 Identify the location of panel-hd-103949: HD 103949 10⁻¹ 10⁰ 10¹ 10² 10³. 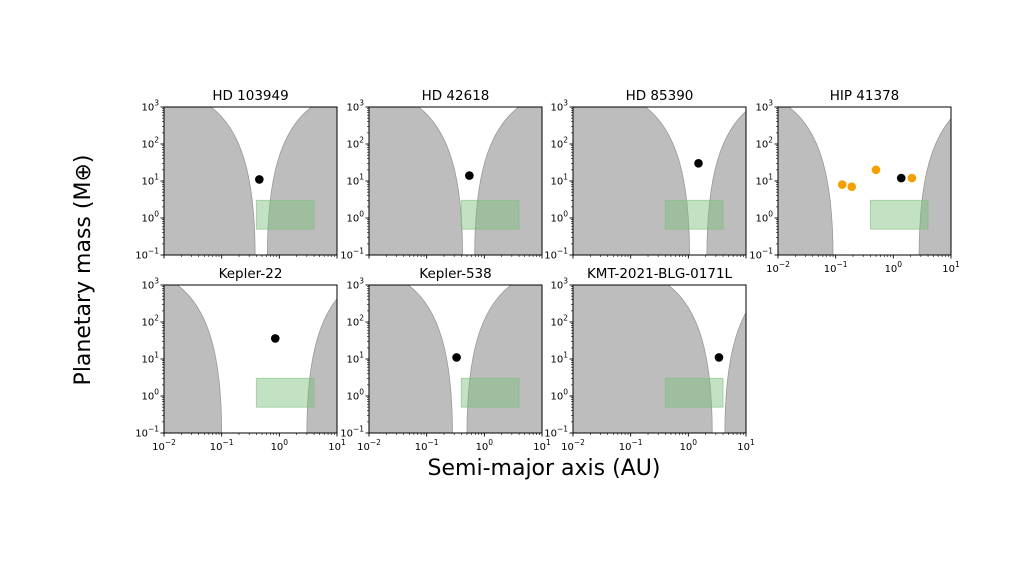
(236, 175).